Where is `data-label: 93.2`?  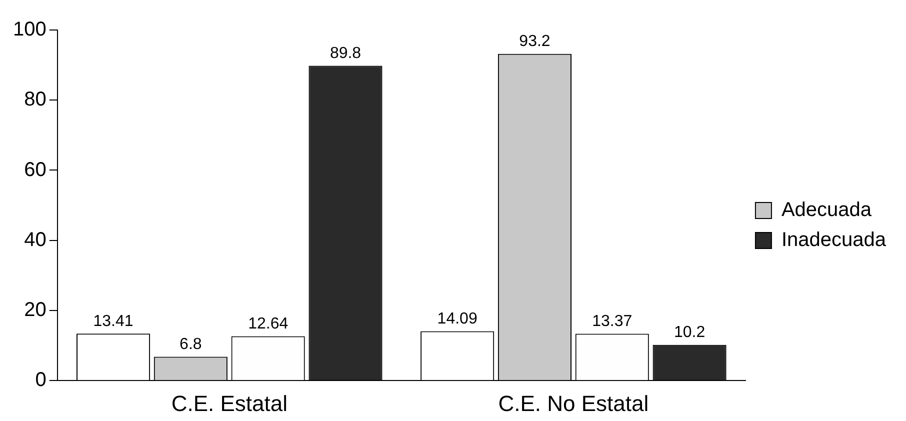
data-label: 93.2 is located at coordinates (534, 41).